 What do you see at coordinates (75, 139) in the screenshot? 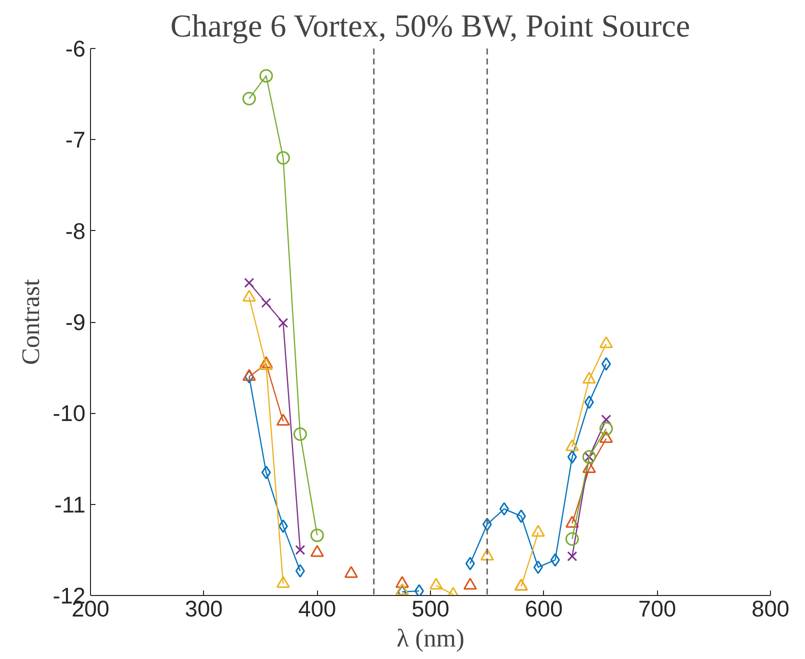
I see `y-tick-label: -7` at bounding box center [75, 139].